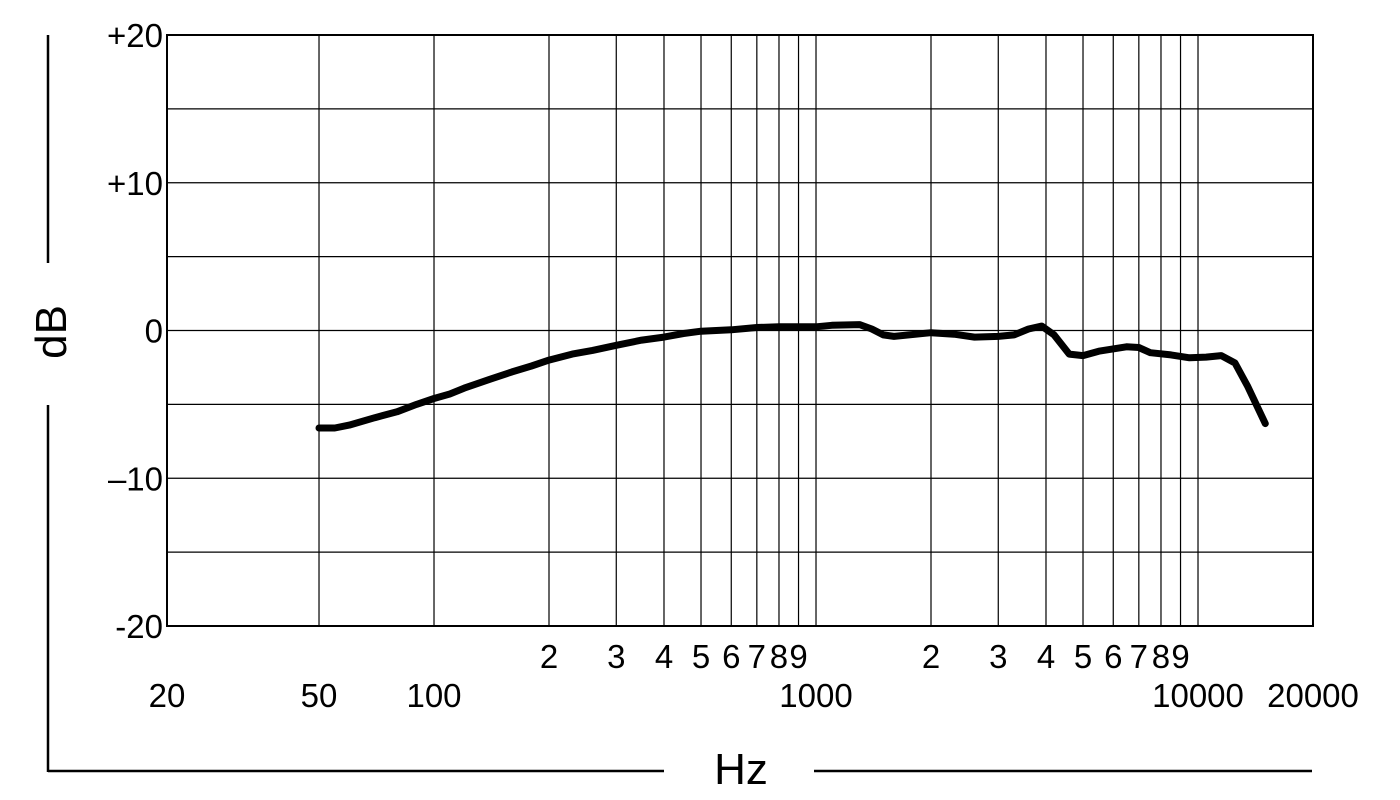 The height and width of the screenshot is (800, 1400). I want to click on y-tick-labels: +20 +10 0 –10 -20, so click(135, 331).